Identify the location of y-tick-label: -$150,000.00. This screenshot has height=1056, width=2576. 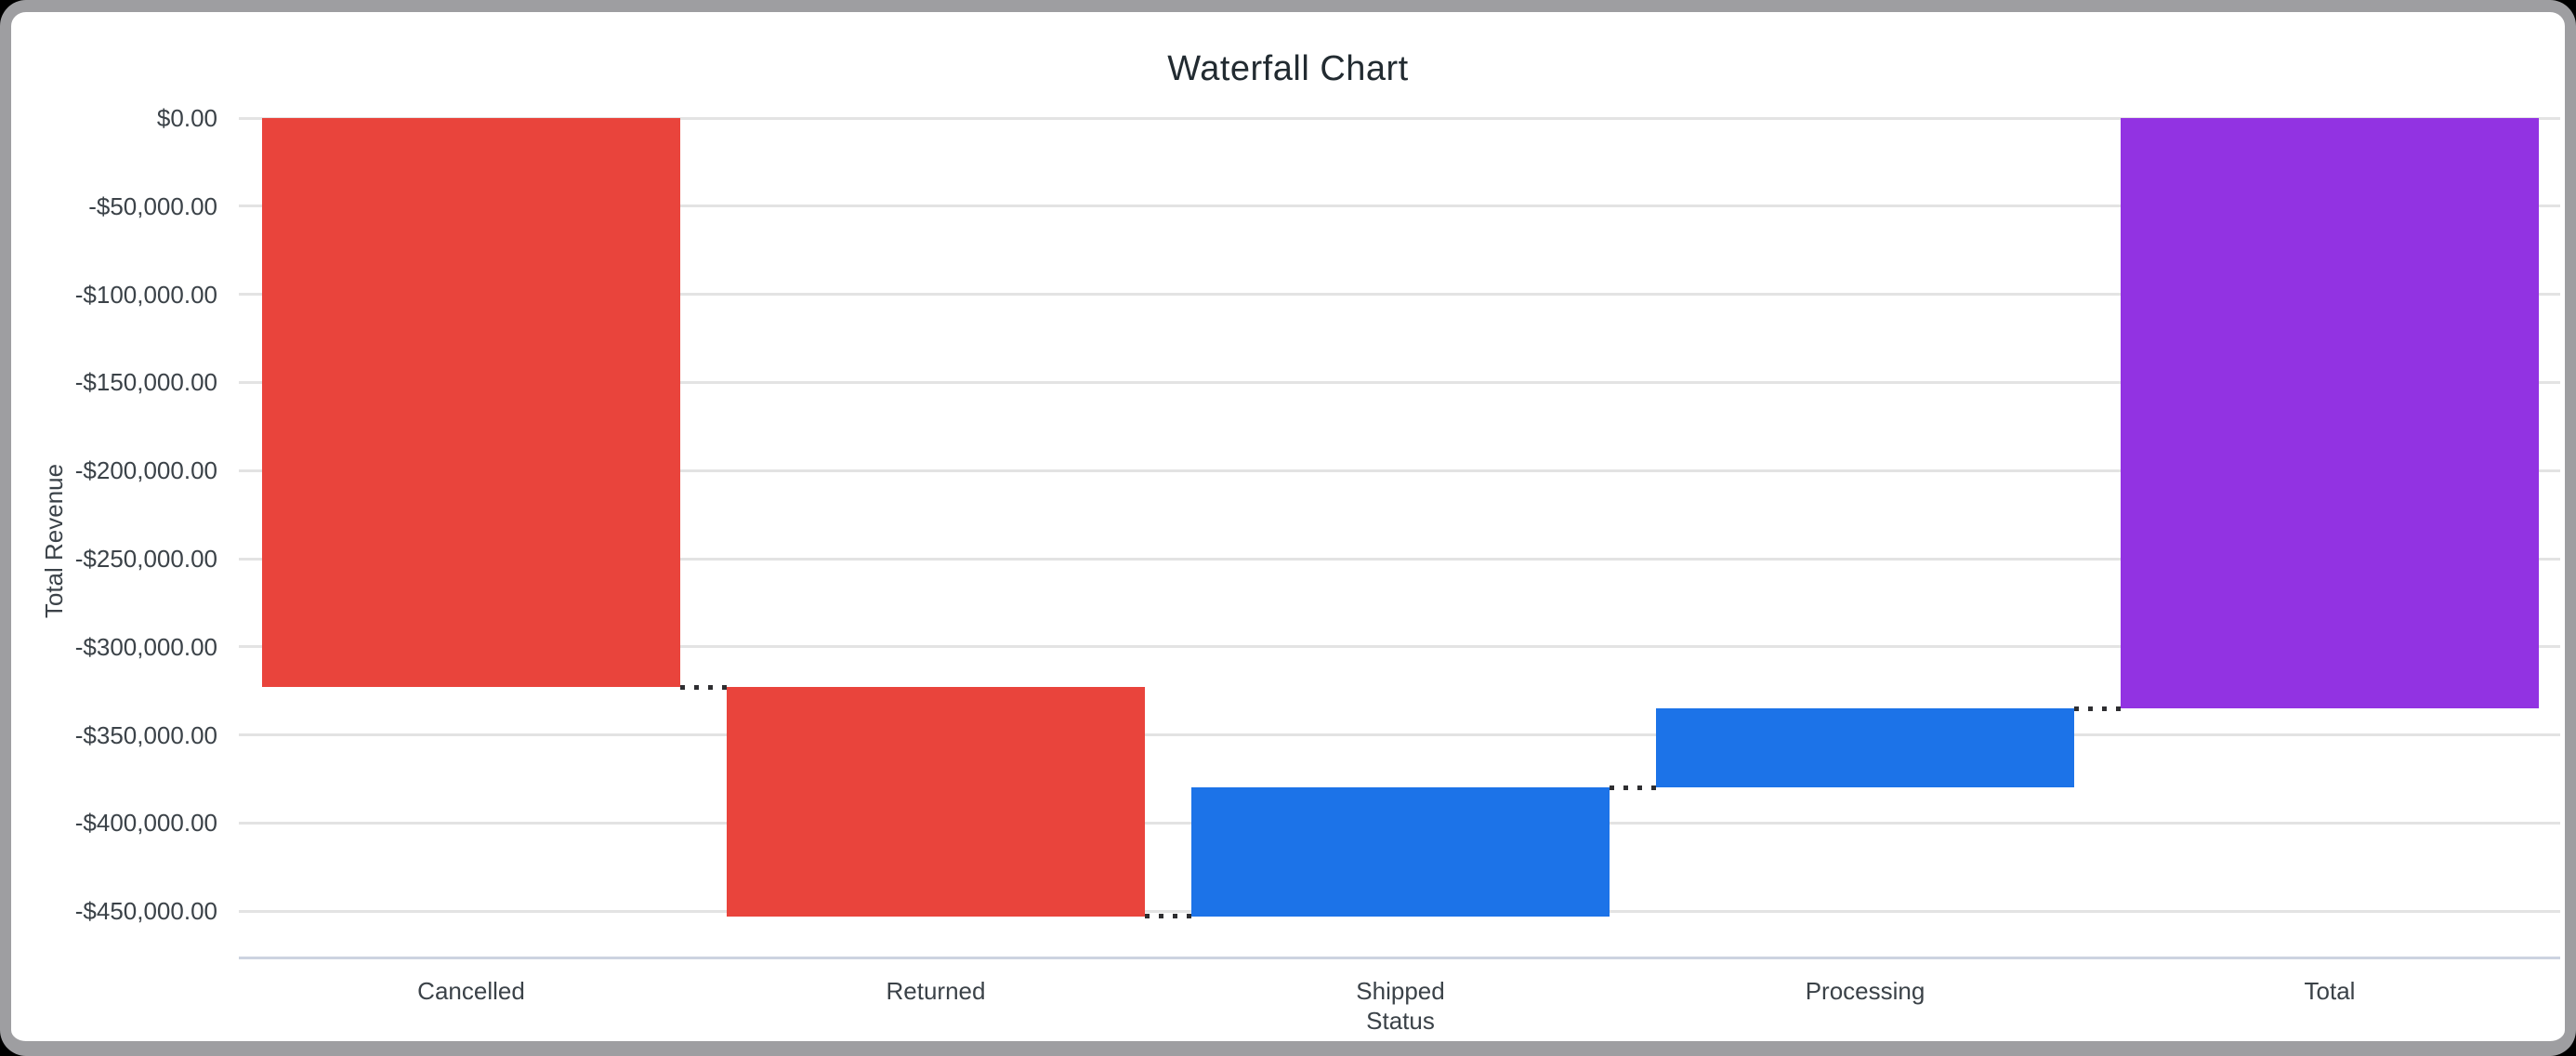
(145, 382).